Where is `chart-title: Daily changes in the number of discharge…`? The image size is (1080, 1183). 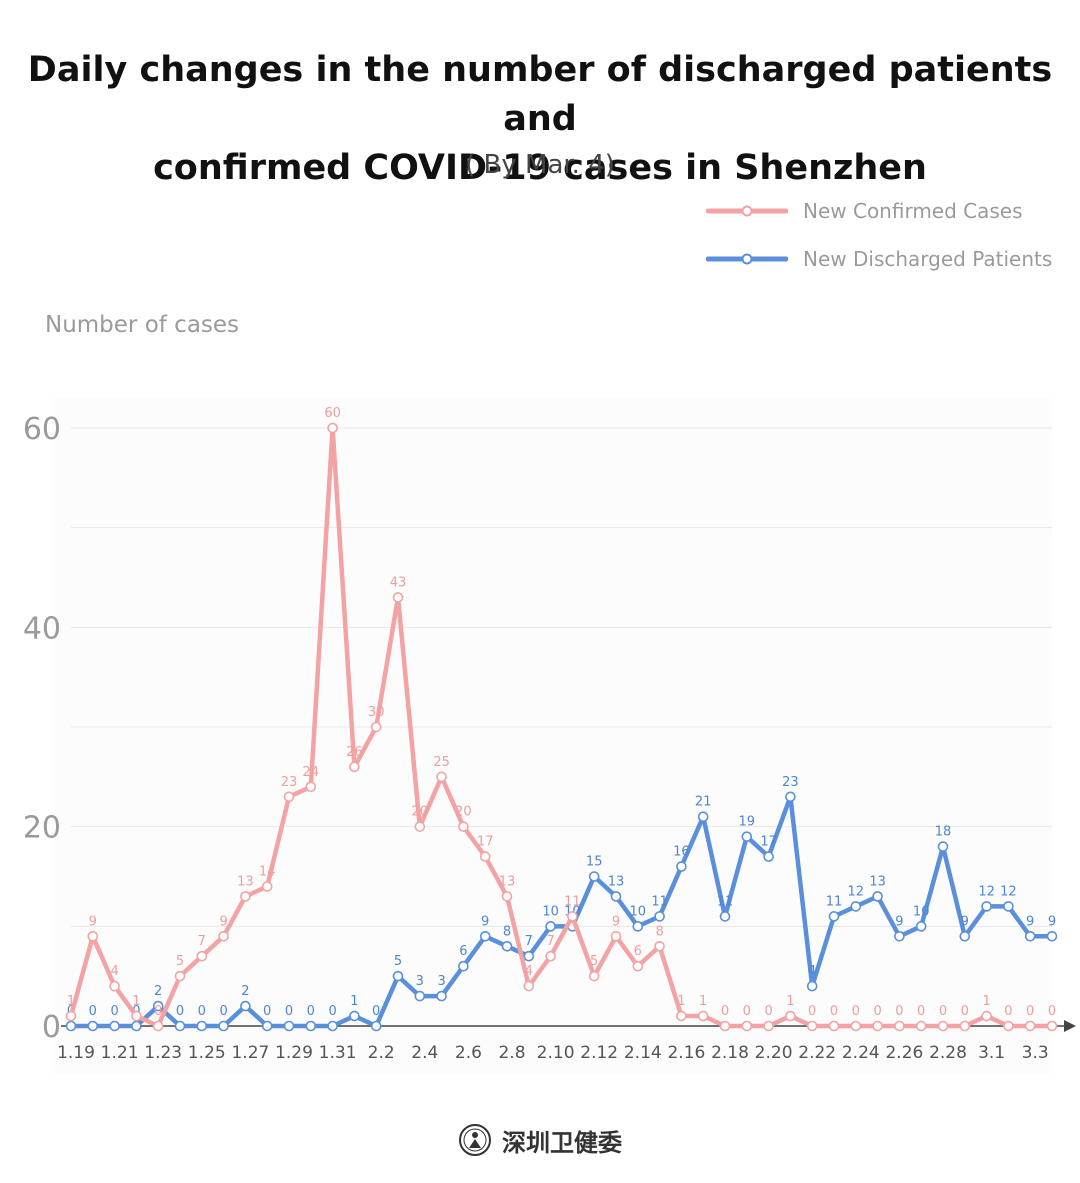 chart-title: Daily changes in the number of discharge… is located at coordinates (540, 119).